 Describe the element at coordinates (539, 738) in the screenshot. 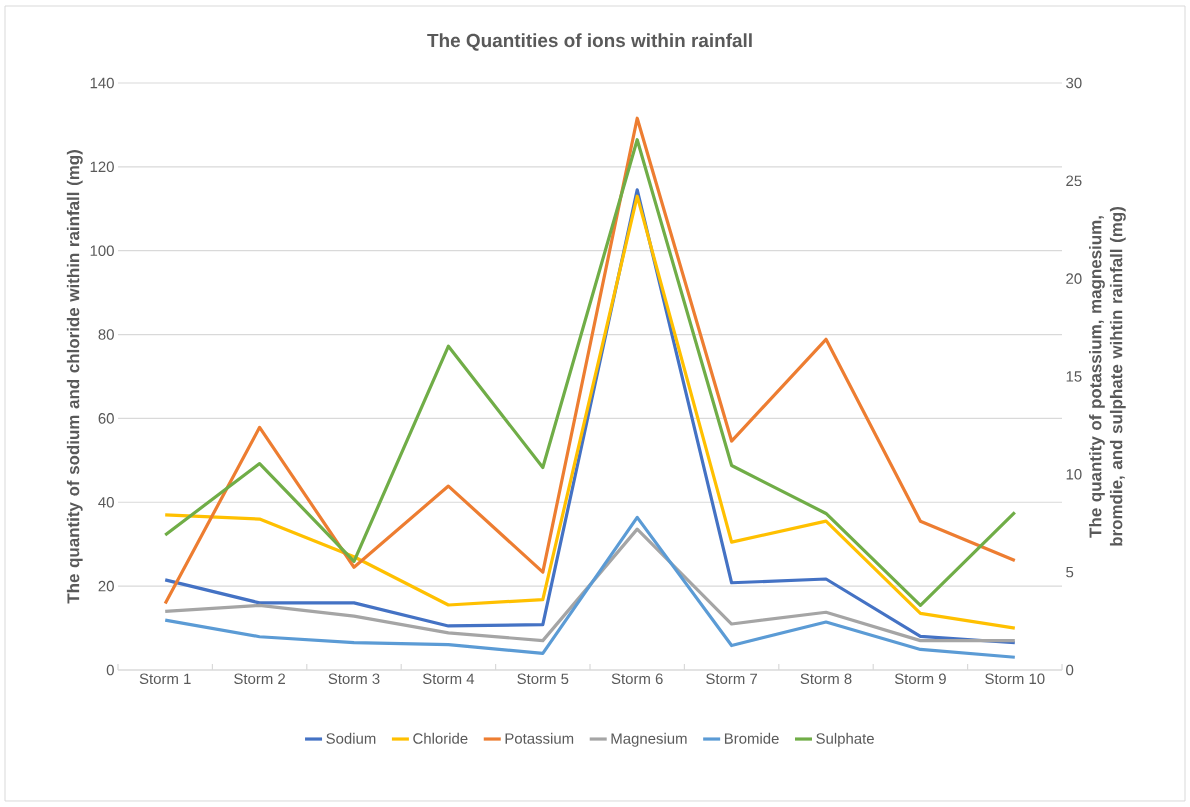

I see `legend-label: Potassium` at that location.